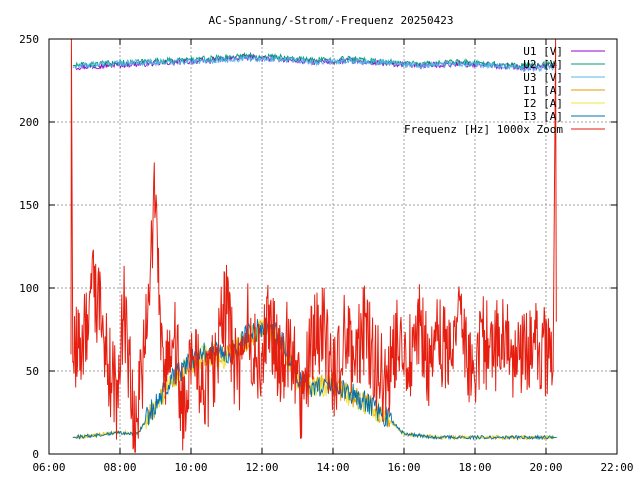 Image resolution: width=640 pixels, height=480 pixels. Describe the element at coordinates (543, 64) in the screenshot. I see `legend-label: U2 [V]` at that location.